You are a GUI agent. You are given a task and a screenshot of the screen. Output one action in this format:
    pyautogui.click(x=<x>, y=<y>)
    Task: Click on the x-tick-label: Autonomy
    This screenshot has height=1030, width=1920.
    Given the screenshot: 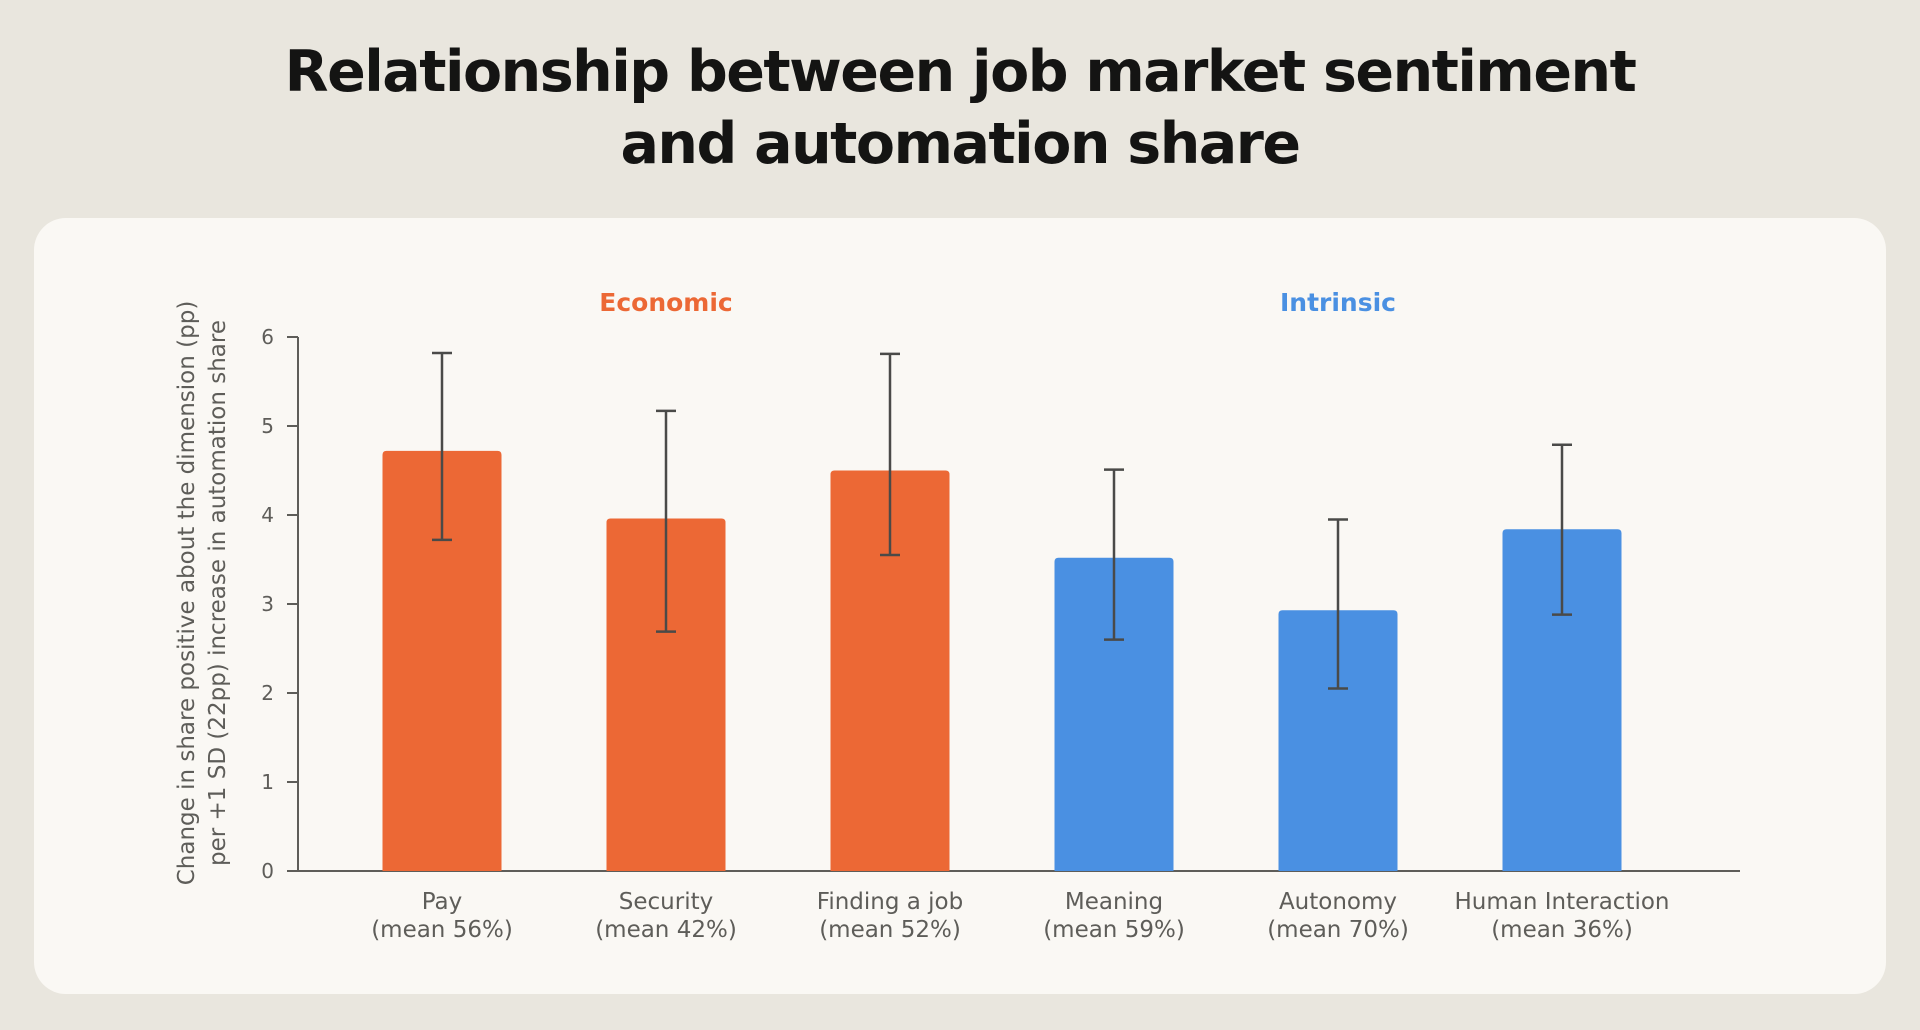 What is the action you would take?
    pyautogui.click(x=1338, y=902)
    